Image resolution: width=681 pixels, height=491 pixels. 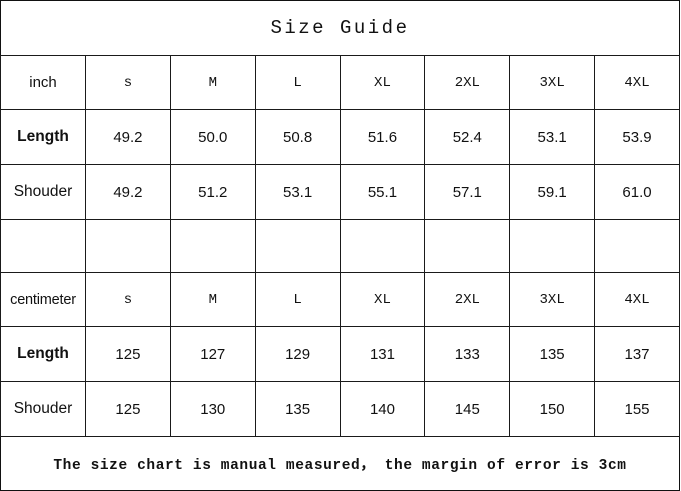 I want to click on cell-inch-length-3xl: 53.1, so click(x=552, y=137).